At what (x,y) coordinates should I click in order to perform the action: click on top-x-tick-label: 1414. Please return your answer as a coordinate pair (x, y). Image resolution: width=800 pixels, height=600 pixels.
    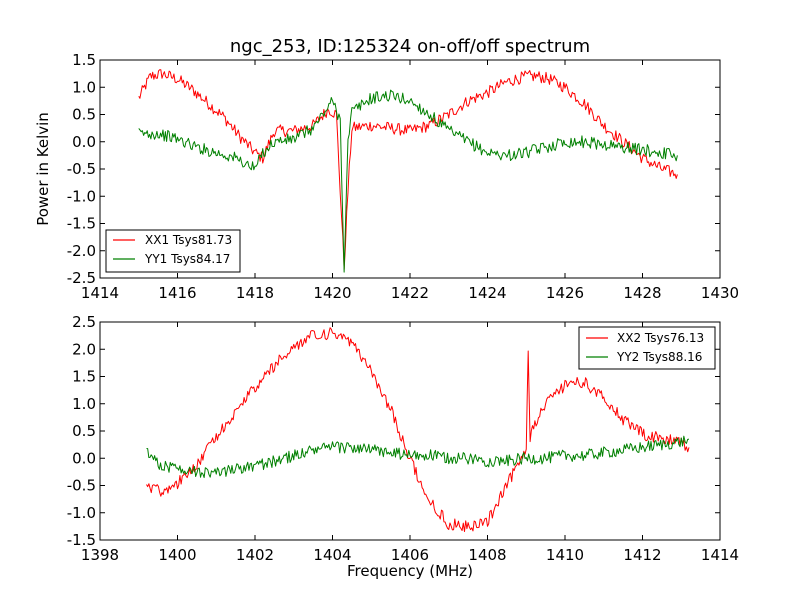
    Looking at the image, I should click on (100, 293).